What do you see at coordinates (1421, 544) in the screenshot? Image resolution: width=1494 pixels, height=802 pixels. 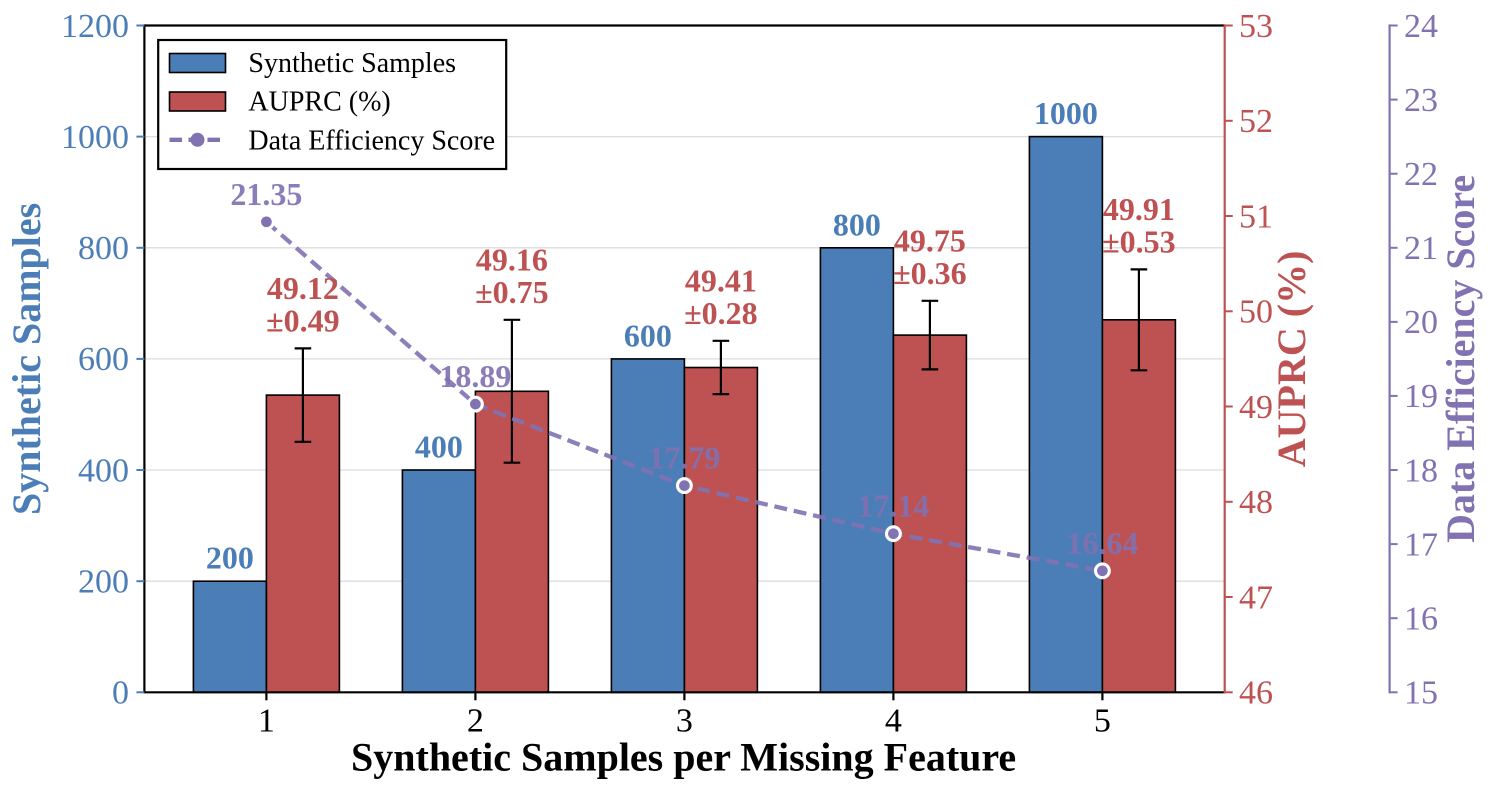 I see `svg-text: 17` at bounding box center [1421, 544].